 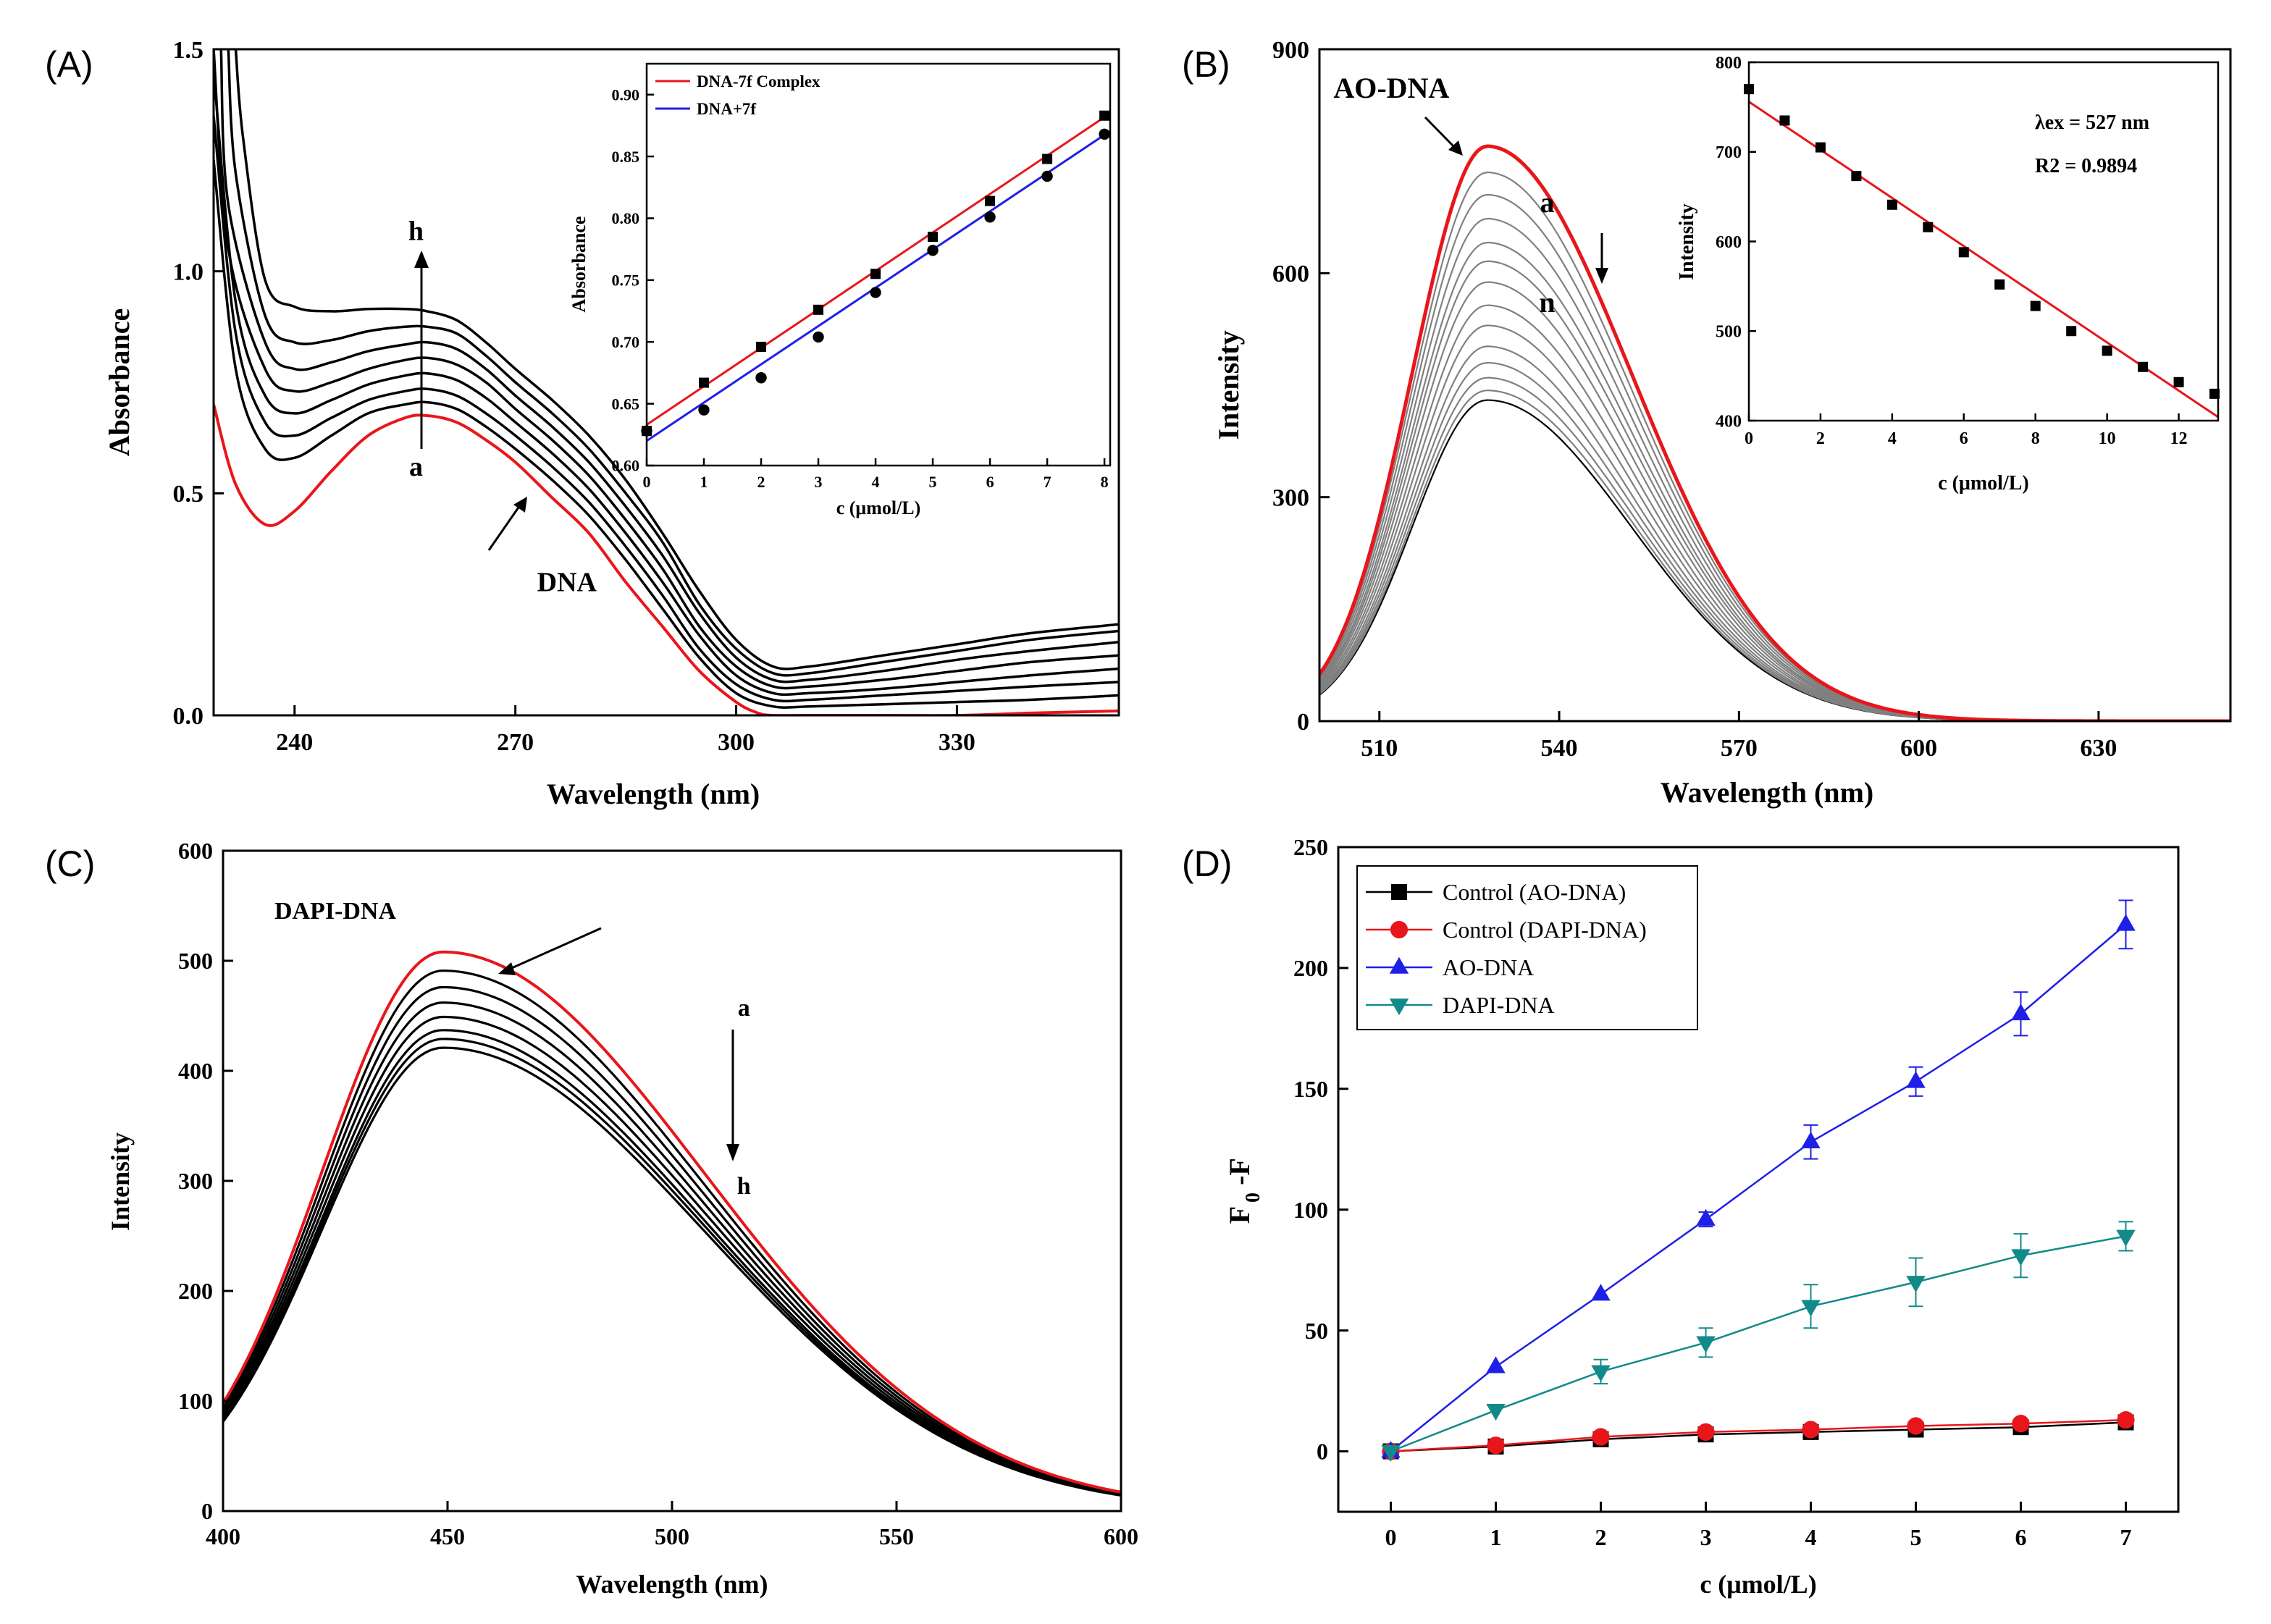 What do you see at coordinates (2126, 1537) in the screenshot?
I see `x-tick-label: 7` at bounding box center [2126, 1537].